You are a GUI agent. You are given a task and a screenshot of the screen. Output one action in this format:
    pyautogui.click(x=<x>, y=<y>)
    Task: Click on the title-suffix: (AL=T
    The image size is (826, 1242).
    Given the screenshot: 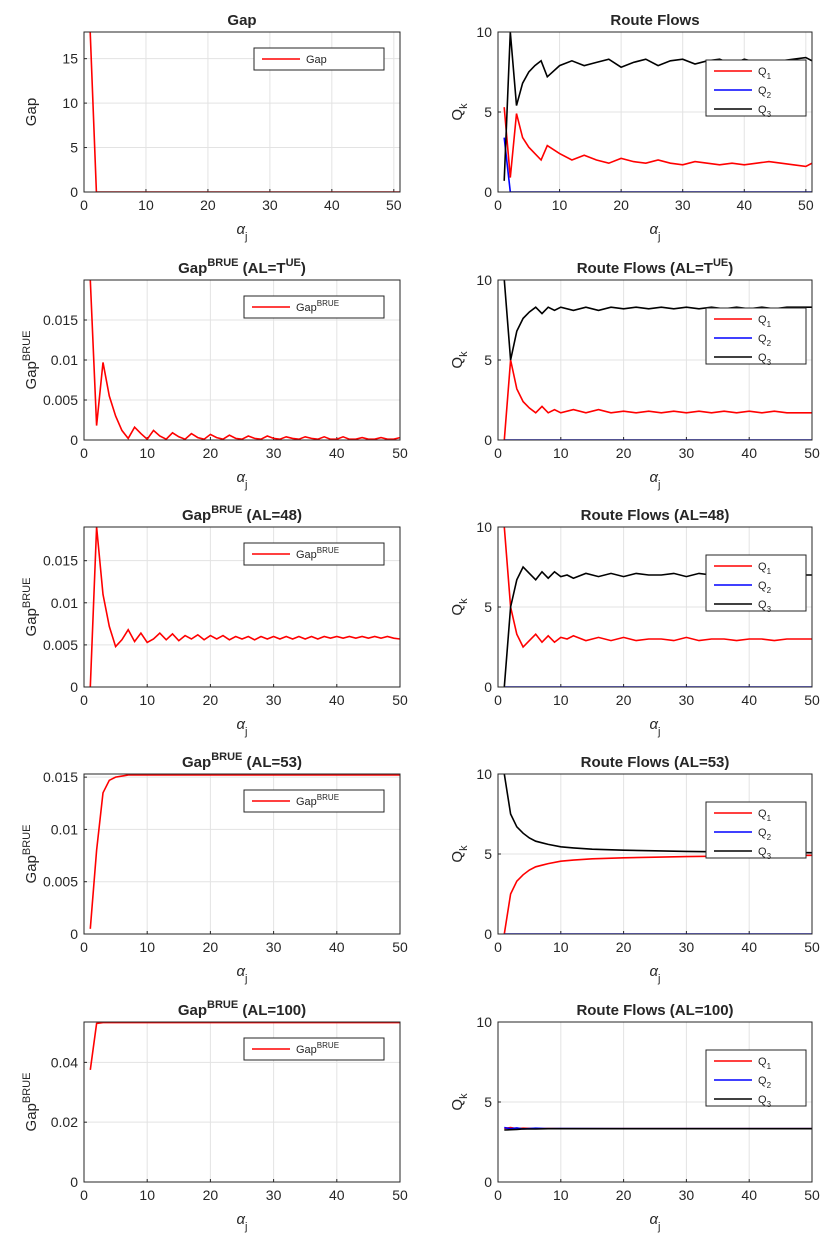 What is the action you would take?
    pyautogui.click(x=689, y=268)
    